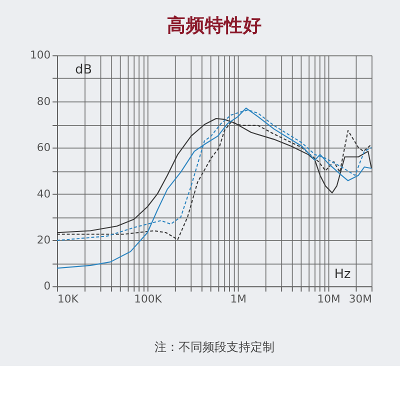 Image resolution: width=400 pixels, height=400 pixels. What do you see at coordinates (328, 299) in the screenshot?
I see `x-tick-label: 10M` at bounding box center [328, 299].